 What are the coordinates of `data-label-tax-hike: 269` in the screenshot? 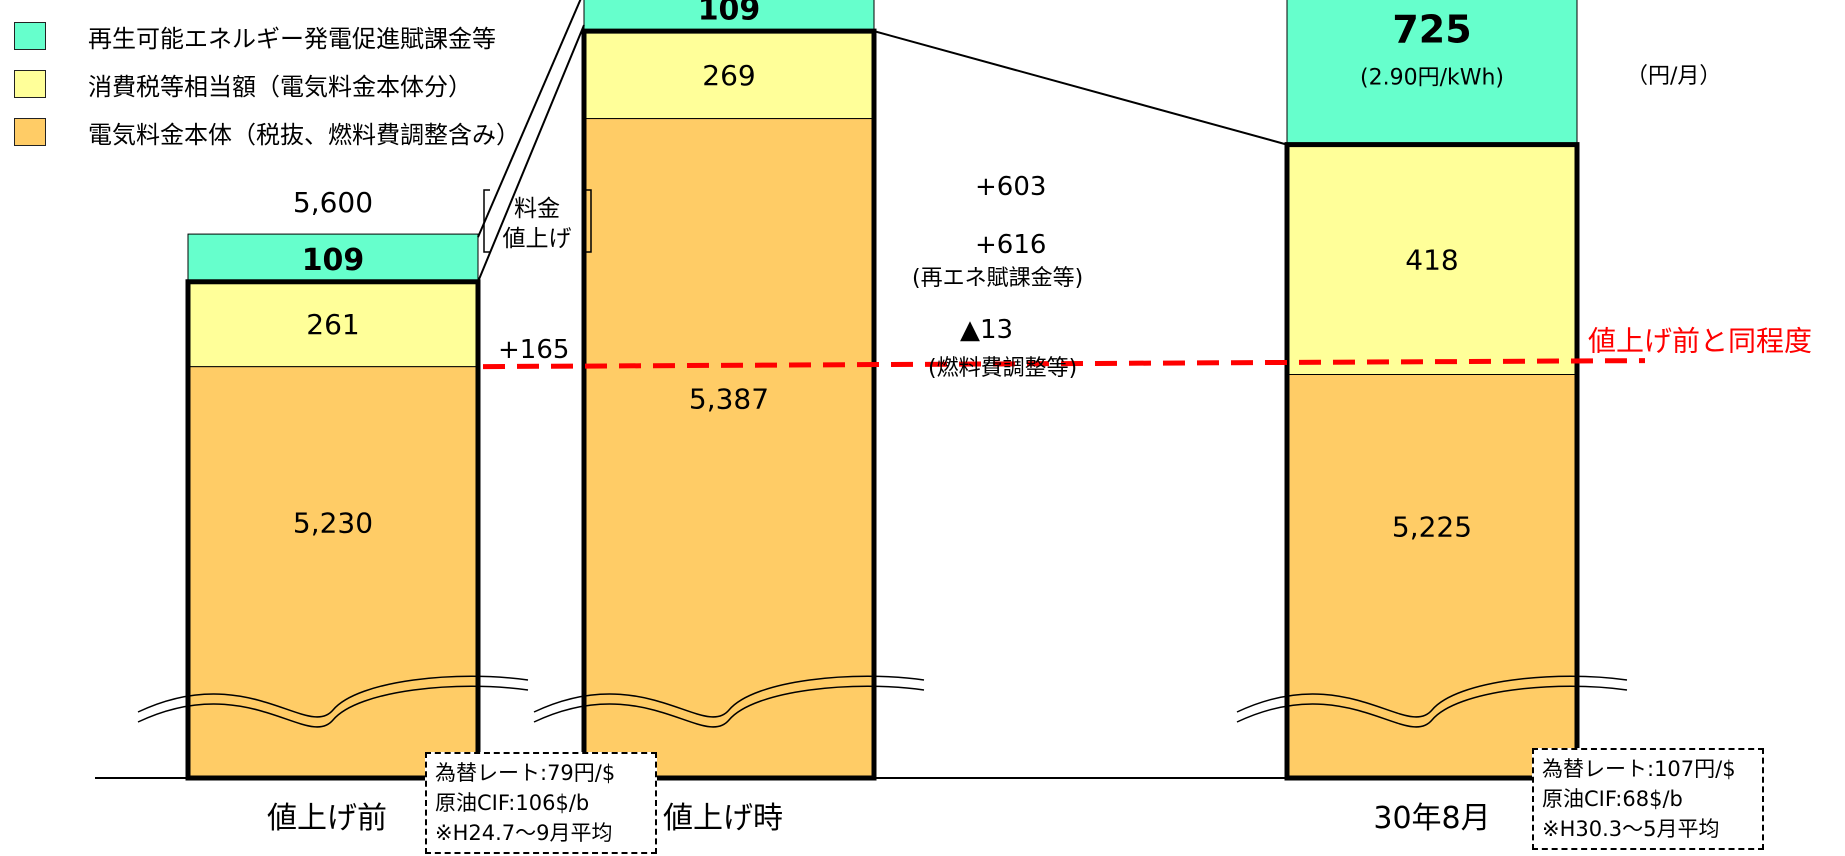 It's located at (728, 75).